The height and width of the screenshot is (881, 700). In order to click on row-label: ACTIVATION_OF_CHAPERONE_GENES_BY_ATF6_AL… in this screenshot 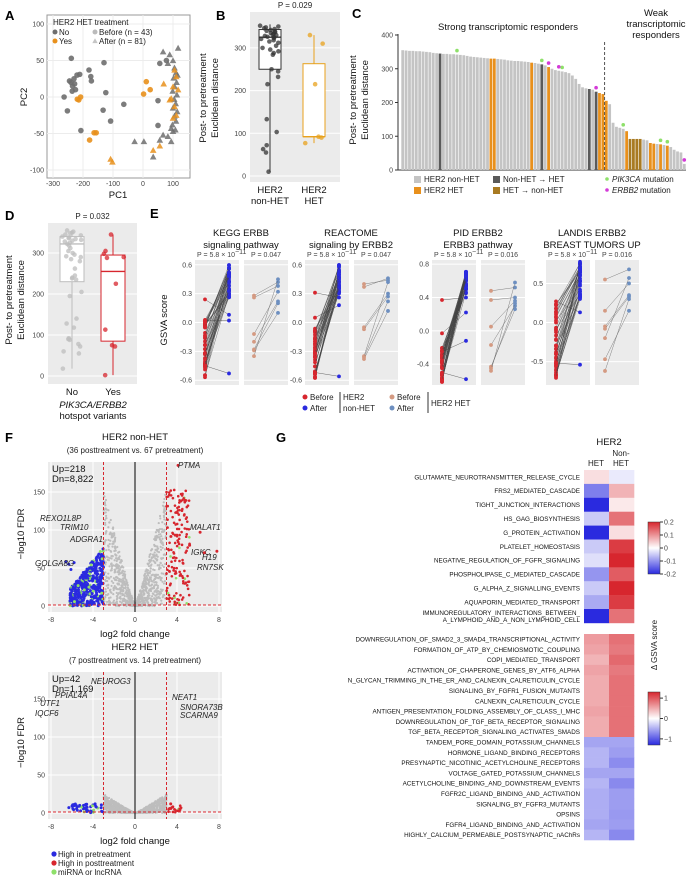, I will do `click(493, 670)`.